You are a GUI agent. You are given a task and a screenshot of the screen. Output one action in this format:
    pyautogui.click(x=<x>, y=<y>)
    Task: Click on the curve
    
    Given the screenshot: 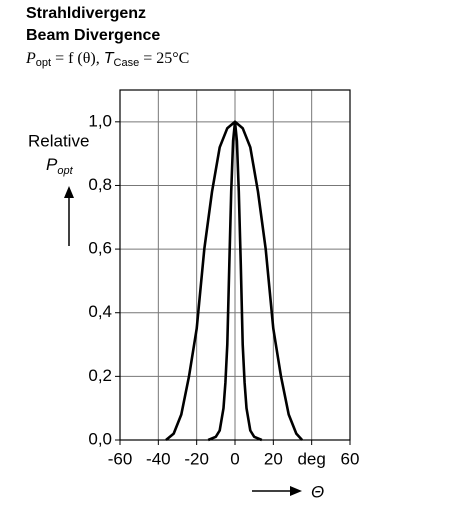 What is the action you would take?
    pyautogui.click(x=235, y=281)
    